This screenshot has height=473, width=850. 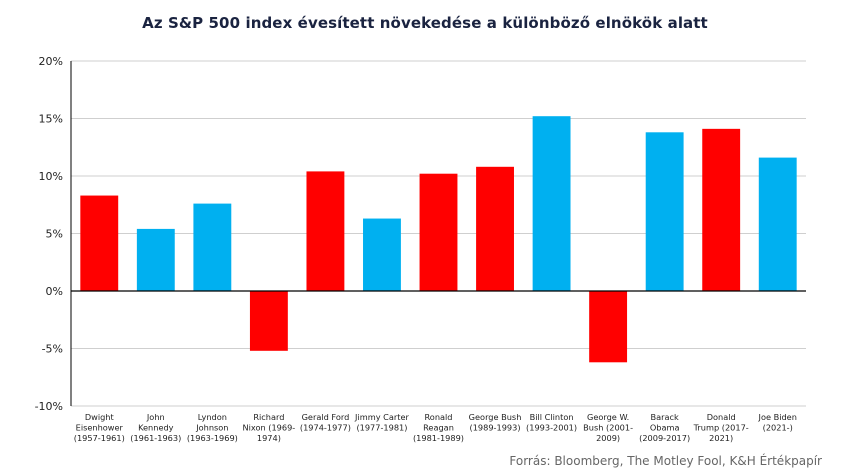 I want to click on x-tick-label: Gerald Ford (1974-1977), so click(x=325, y=422).